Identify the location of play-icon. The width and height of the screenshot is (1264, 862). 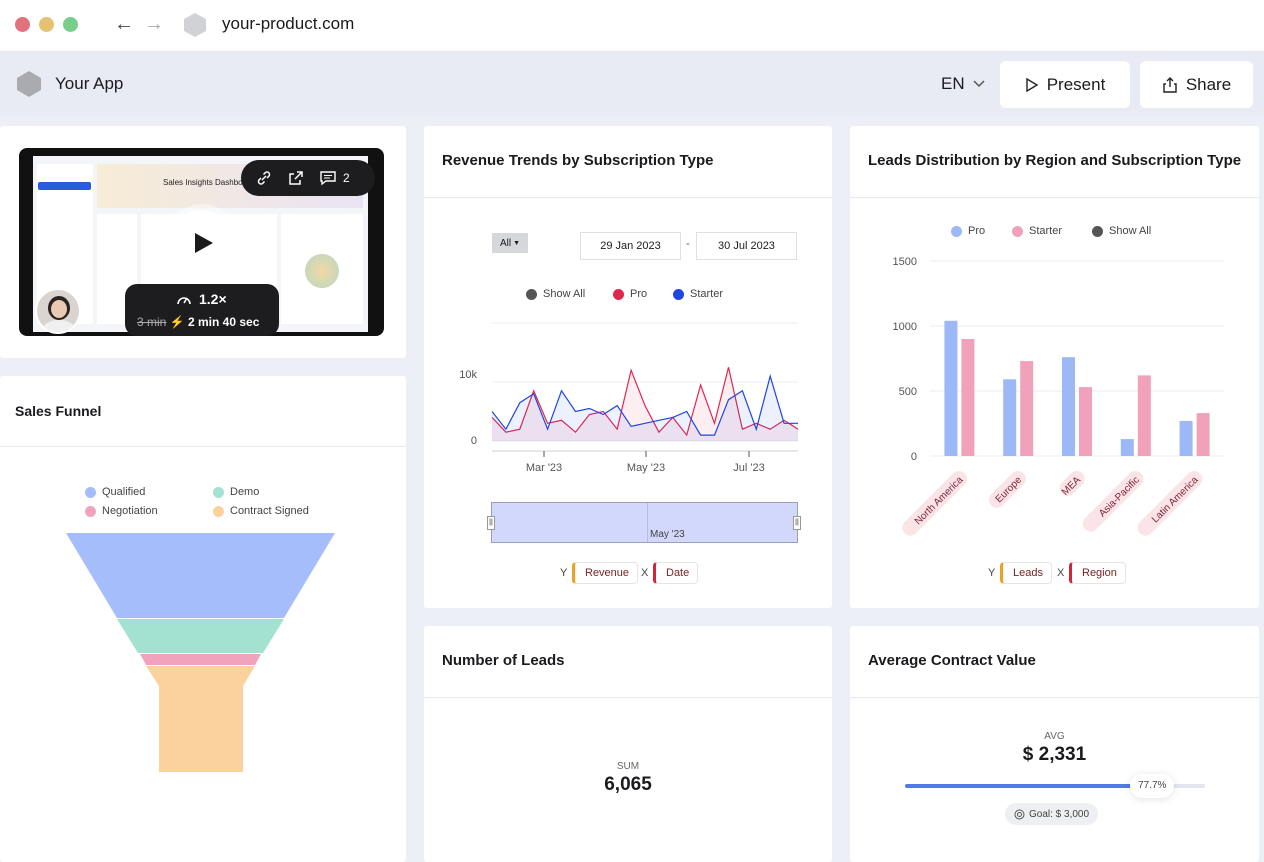
(204, 243).